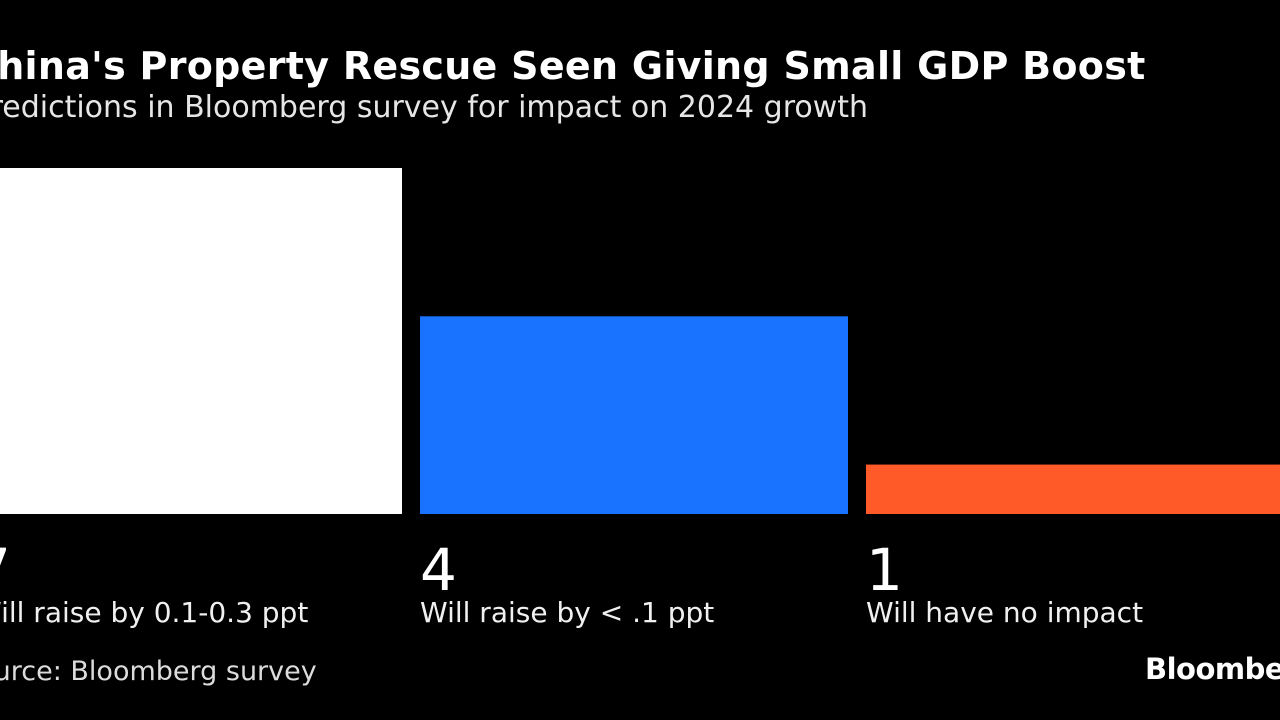  What do you see at coordinates (884, 570) in the screenshot?
I see `value-label-3: 1` at bounding box center [884, 570].